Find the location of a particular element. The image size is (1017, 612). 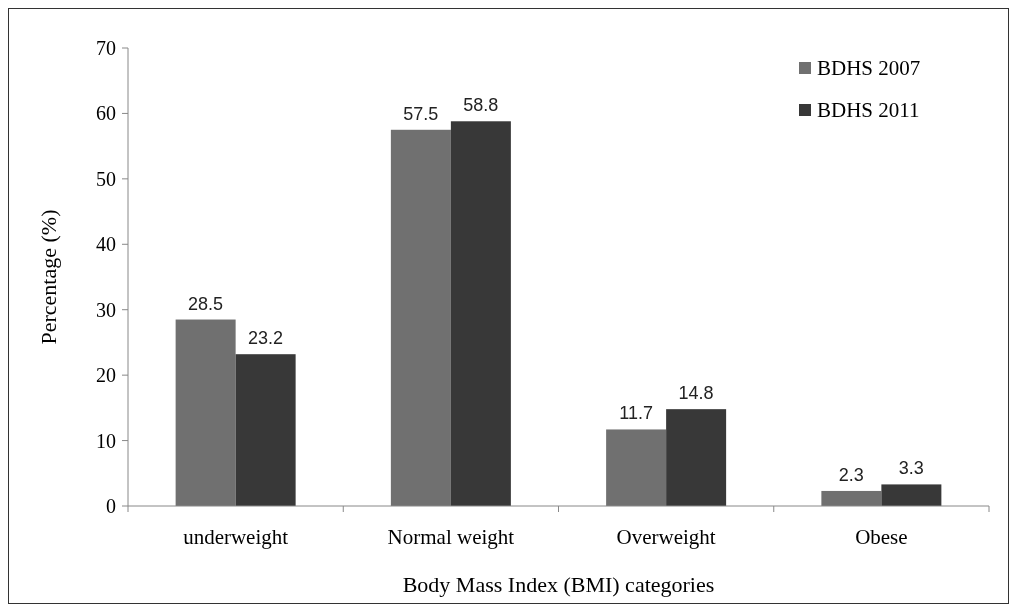

data-label: 3.3 is located at coordinates (911, 468).